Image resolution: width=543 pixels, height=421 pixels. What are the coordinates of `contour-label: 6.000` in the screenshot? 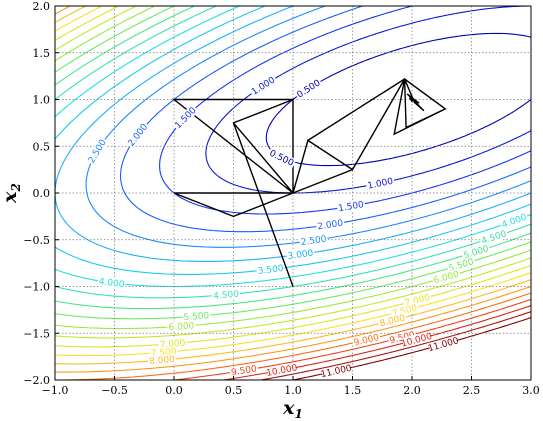 It's located at (181, 327).